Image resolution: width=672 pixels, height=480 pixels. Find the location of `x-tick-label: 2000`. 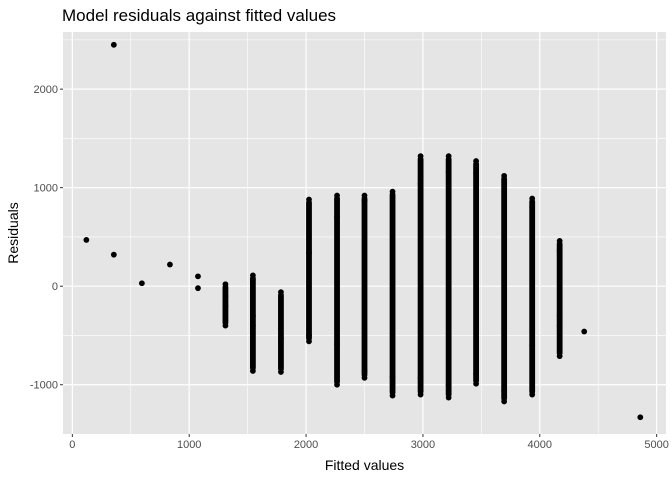

x-tick-label: 2000 is located at coordinates (306, 445).